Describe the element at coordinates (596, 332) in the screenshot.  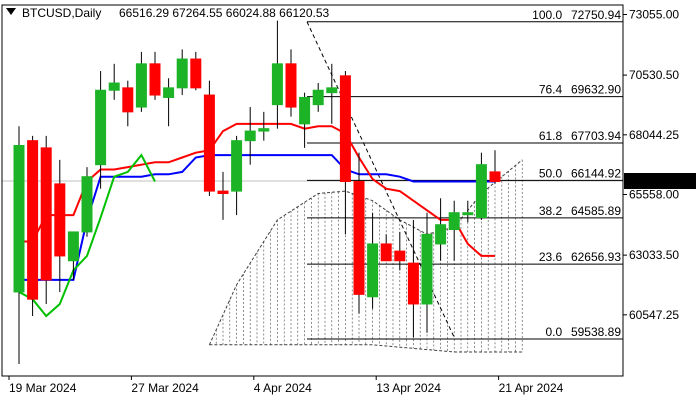
I see `fib-level-price-label: 59538.89` at that location.